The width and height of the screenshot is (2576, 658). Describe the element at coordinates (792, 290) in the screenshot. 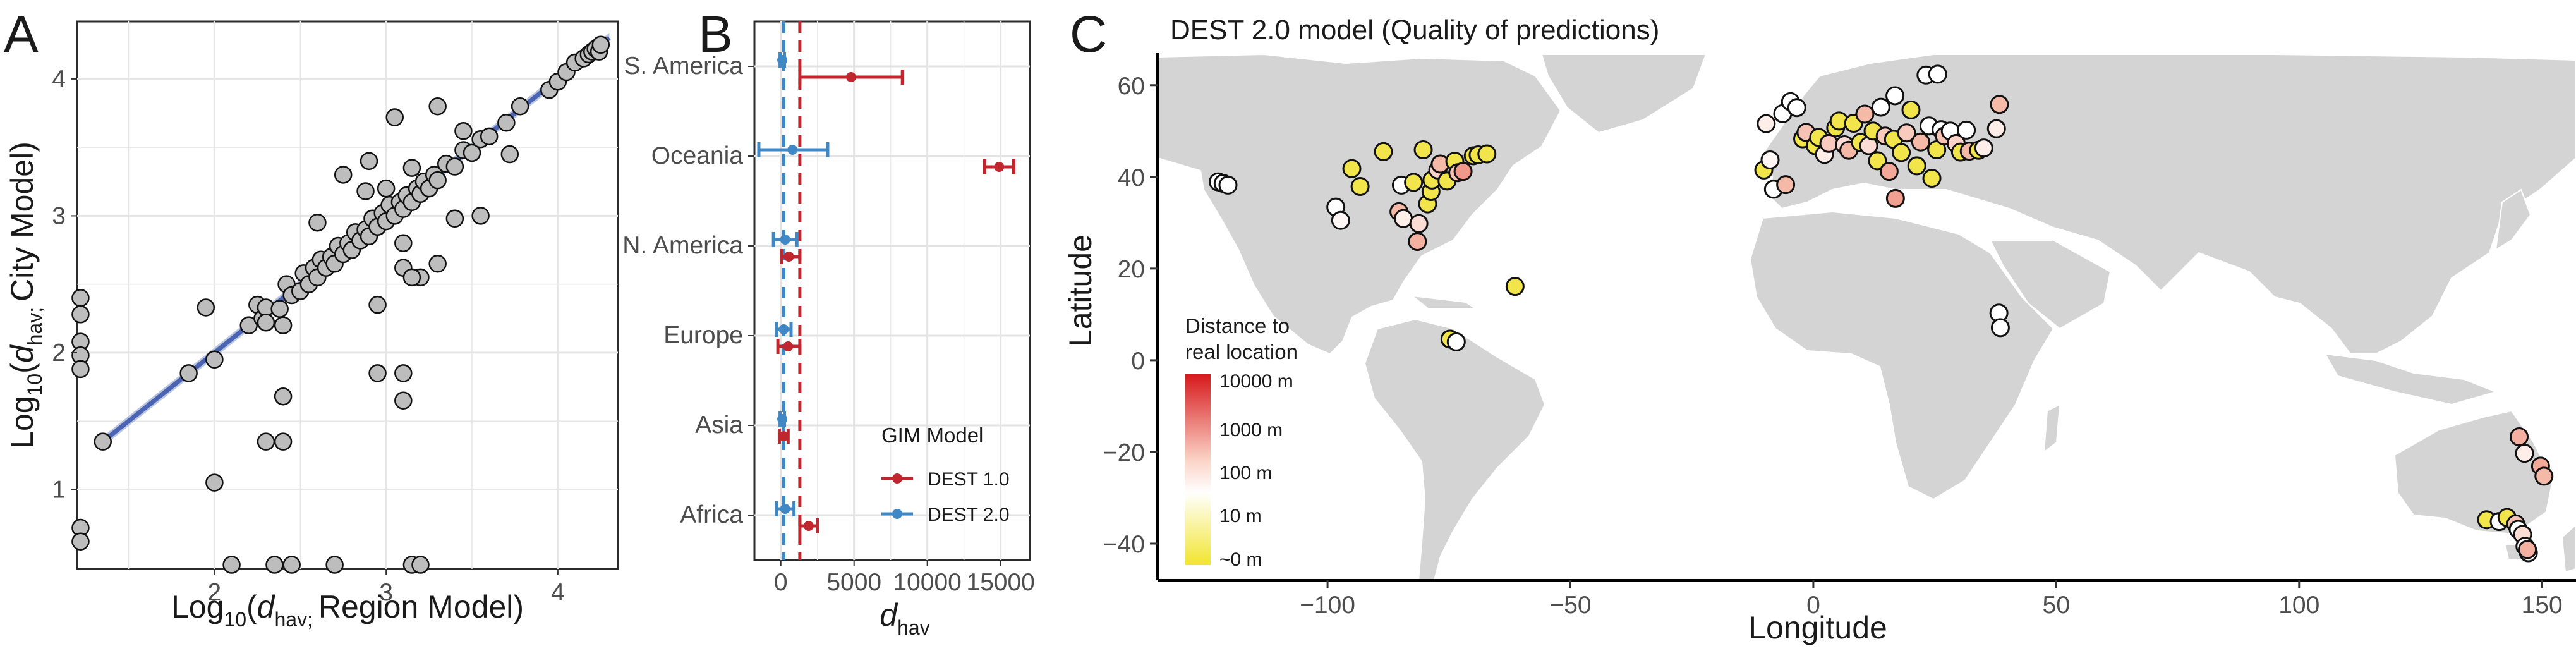

I see `panel-b-reference-lines` at that location.